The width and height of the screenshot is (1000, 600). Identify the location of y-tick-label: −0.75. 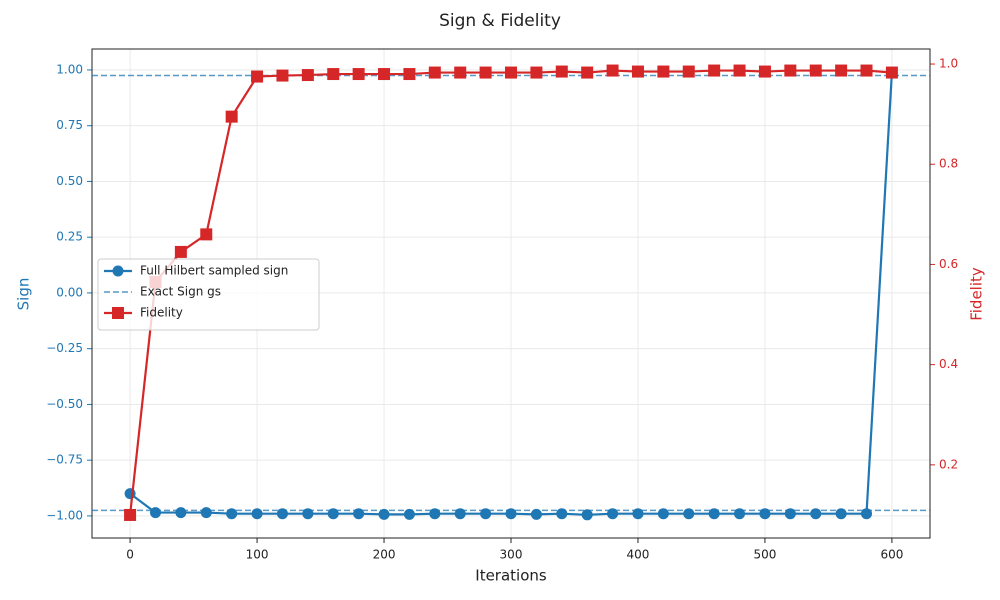
(64, 460).